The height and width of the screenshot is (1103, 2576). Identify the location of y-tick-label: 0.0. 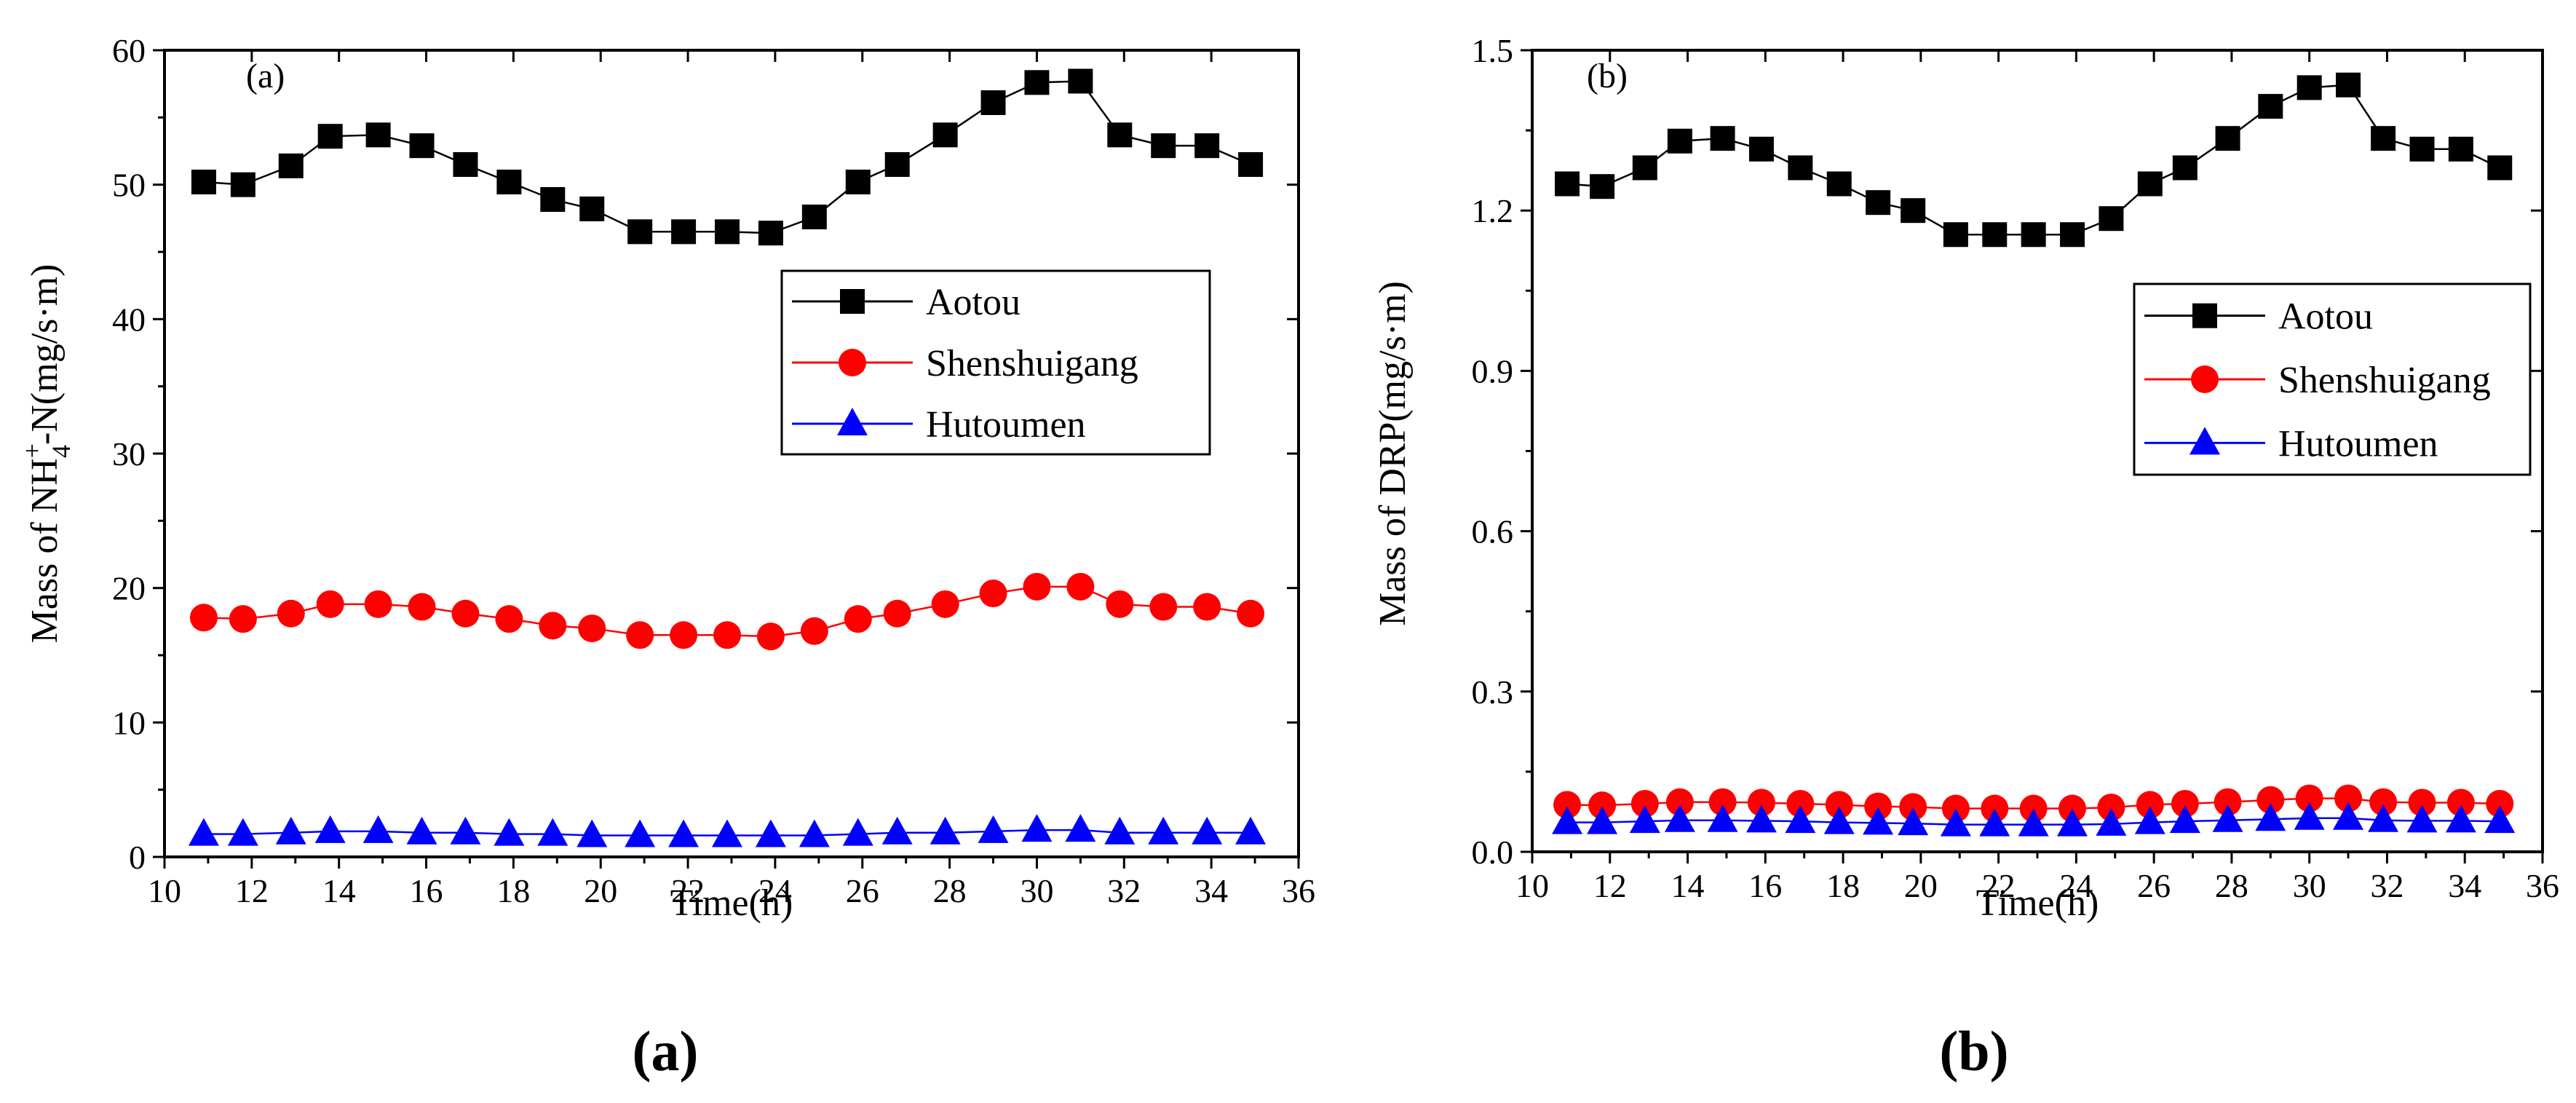
(1493, 852).